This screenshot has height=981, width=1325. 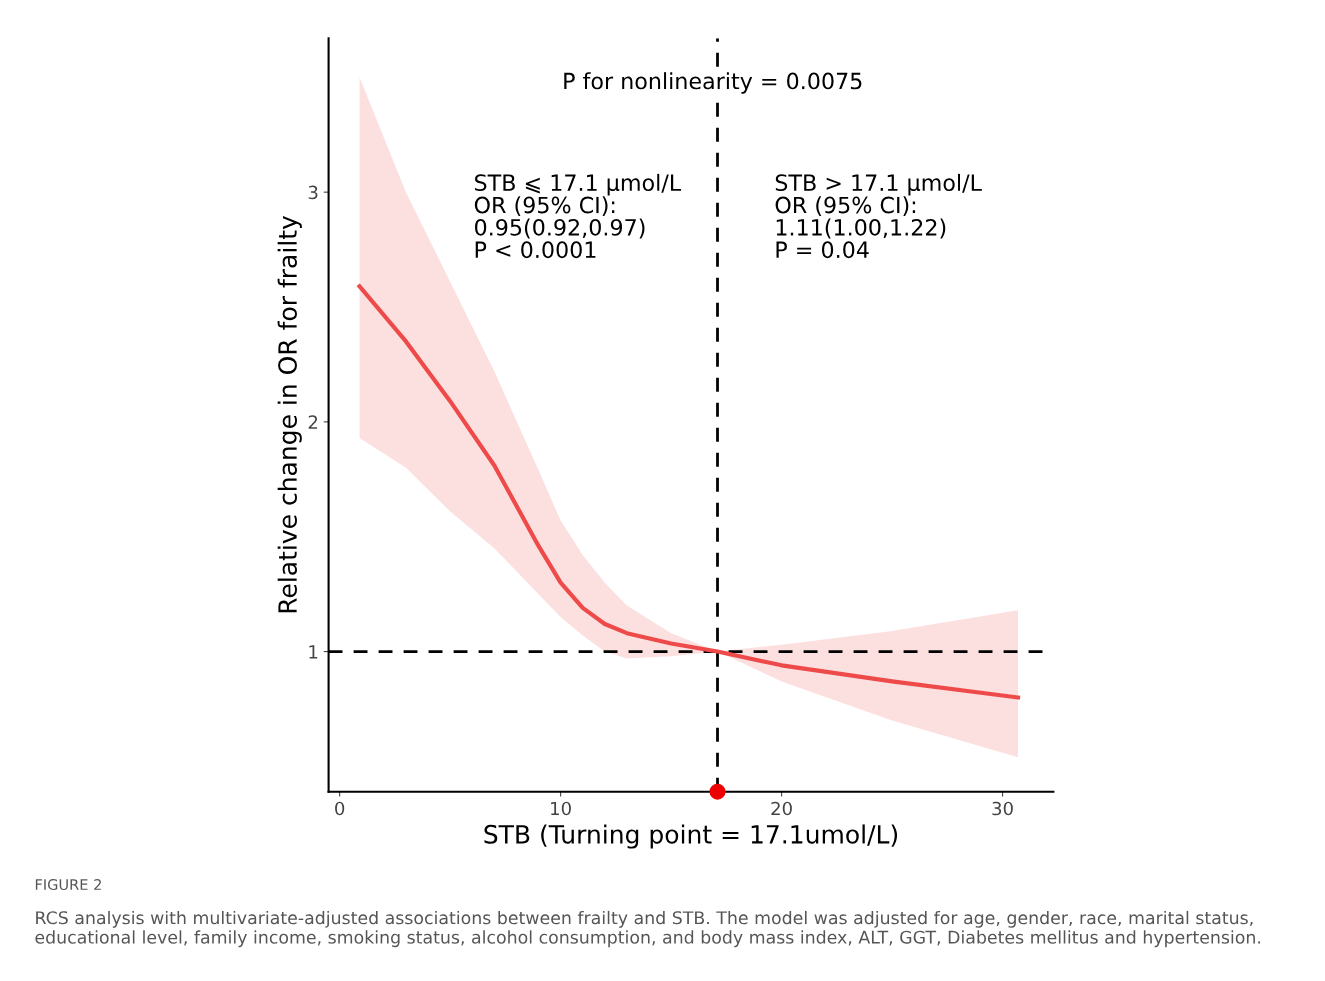 I want to click on y-tick-label: 3, so click(x=313, y=192).